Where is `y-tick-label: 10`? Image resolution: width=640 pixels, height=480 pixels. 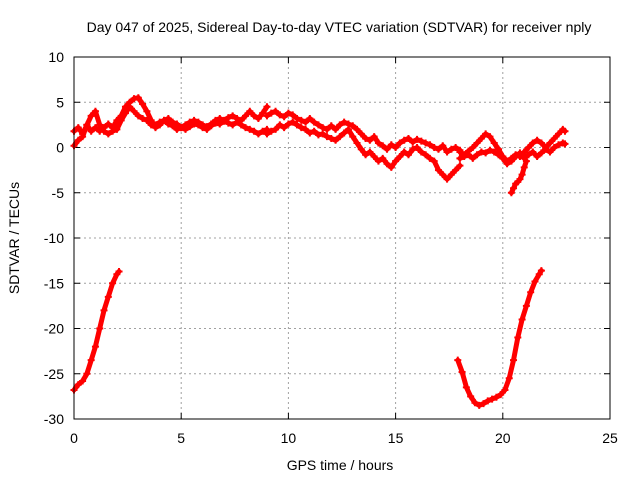
y-tick-label: 10 is located at coordinates (56, 57).